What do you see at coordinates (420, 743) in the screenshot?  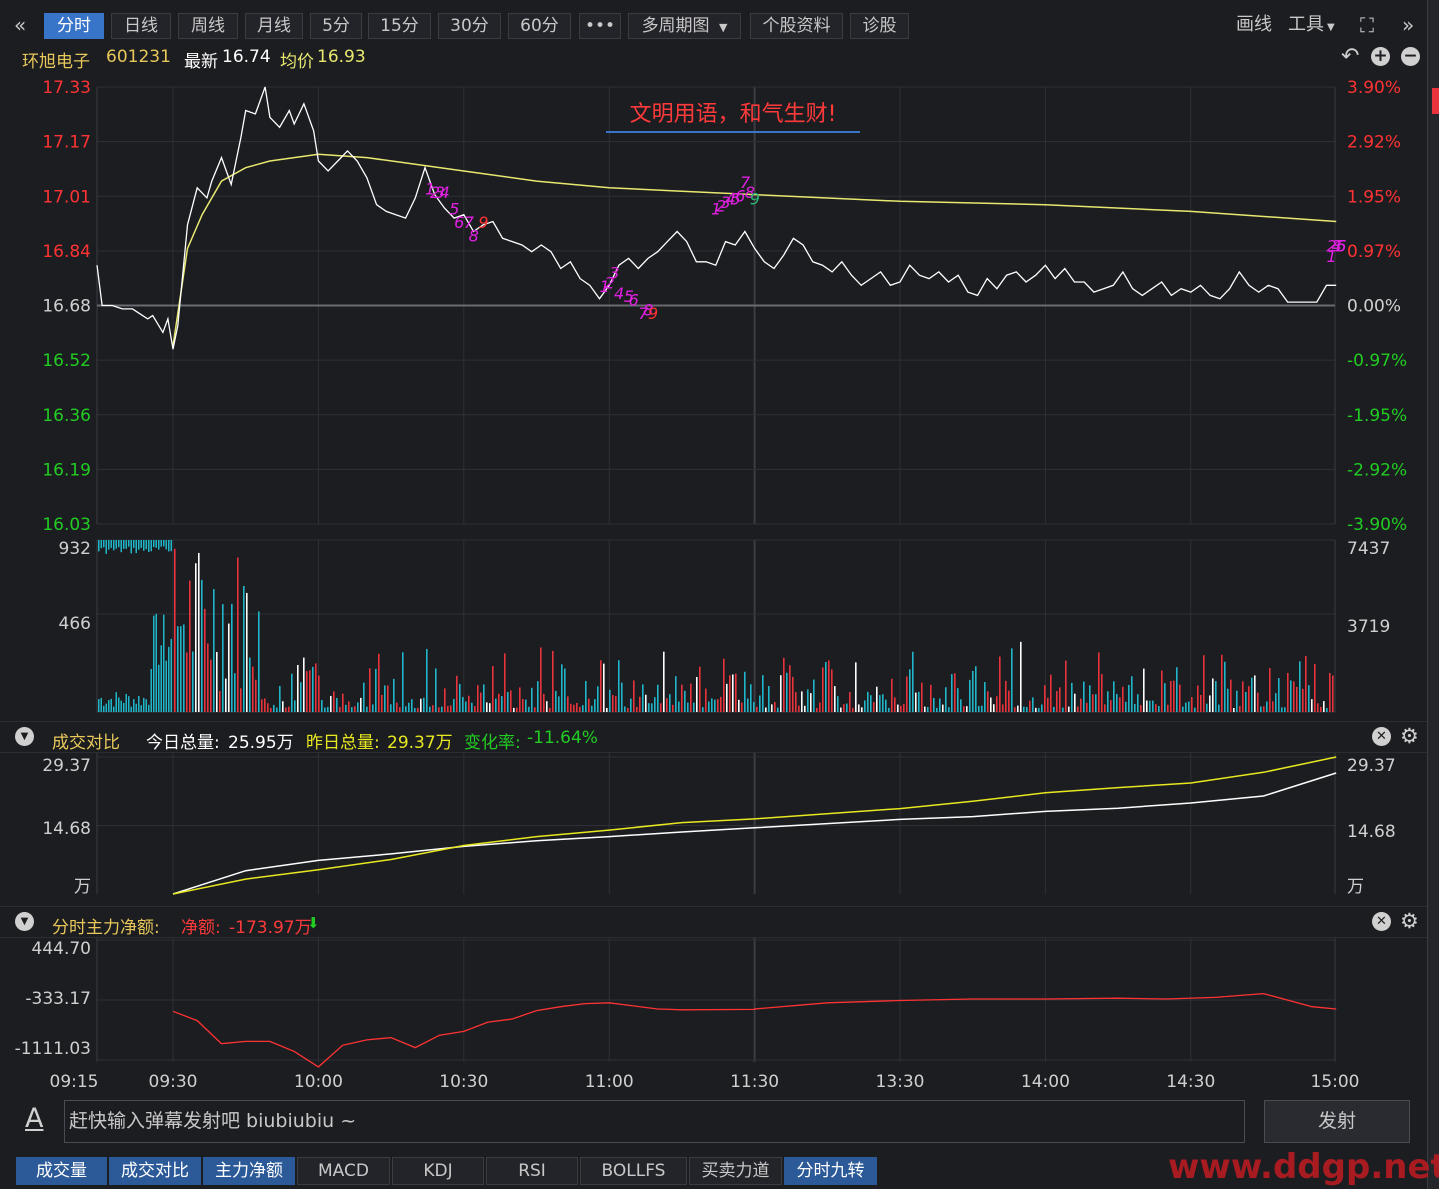 I see `yesterday-total-value: 29.37万` at bounding box center [420, 743].